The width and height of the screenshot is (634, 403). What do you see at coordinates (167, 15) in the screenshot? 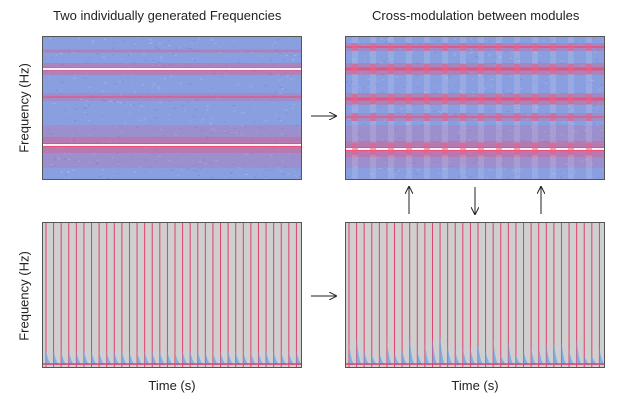
I see `title-left: Two individually generated Frequencies` at bounding box center [167, 15].